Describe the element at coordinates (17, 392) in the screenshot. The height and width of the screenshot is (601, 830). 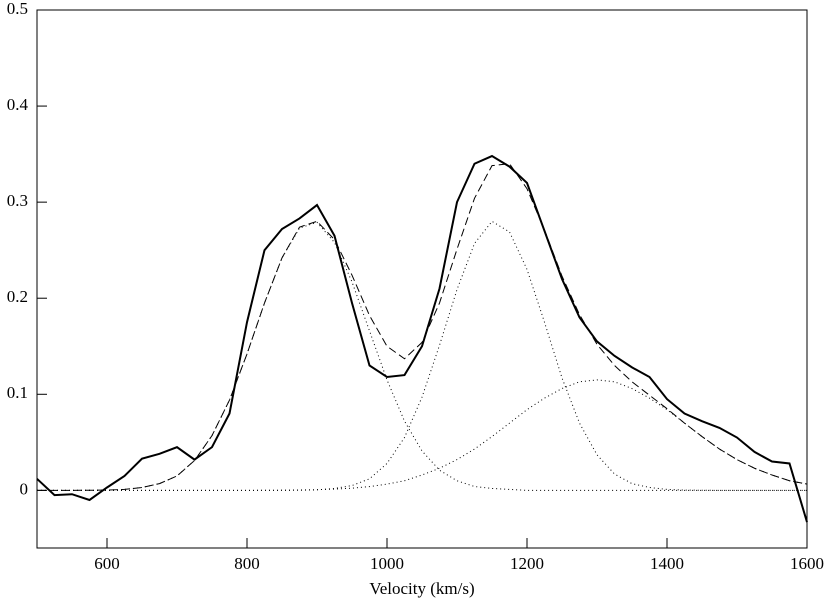
I see `y-tick-label: 0.1` at that location.